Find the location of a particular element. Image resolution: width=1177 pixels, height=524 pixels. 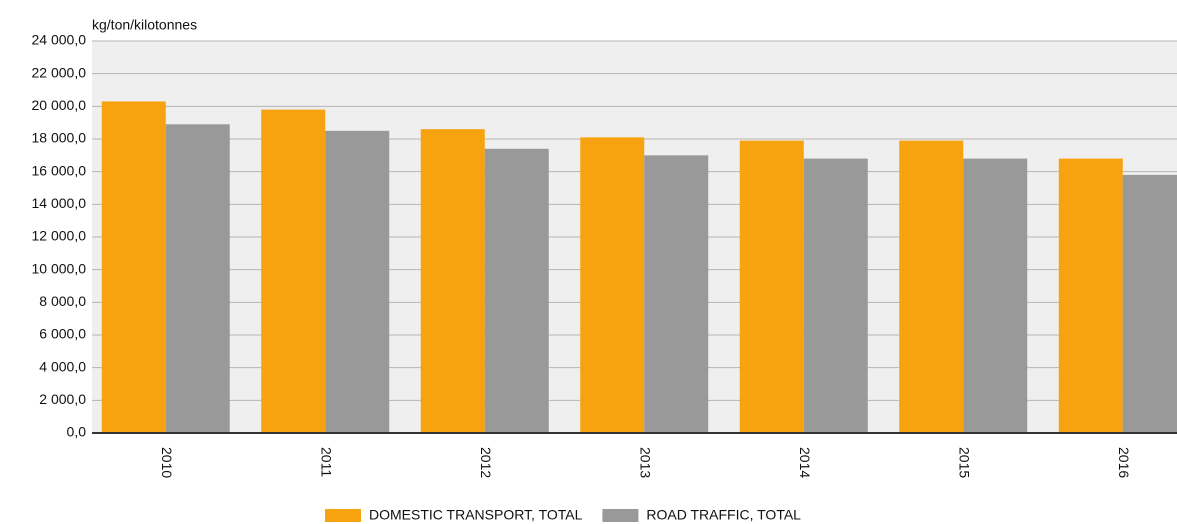

y-tick-label: 18 000,0 is located at coordinates (59, 138).